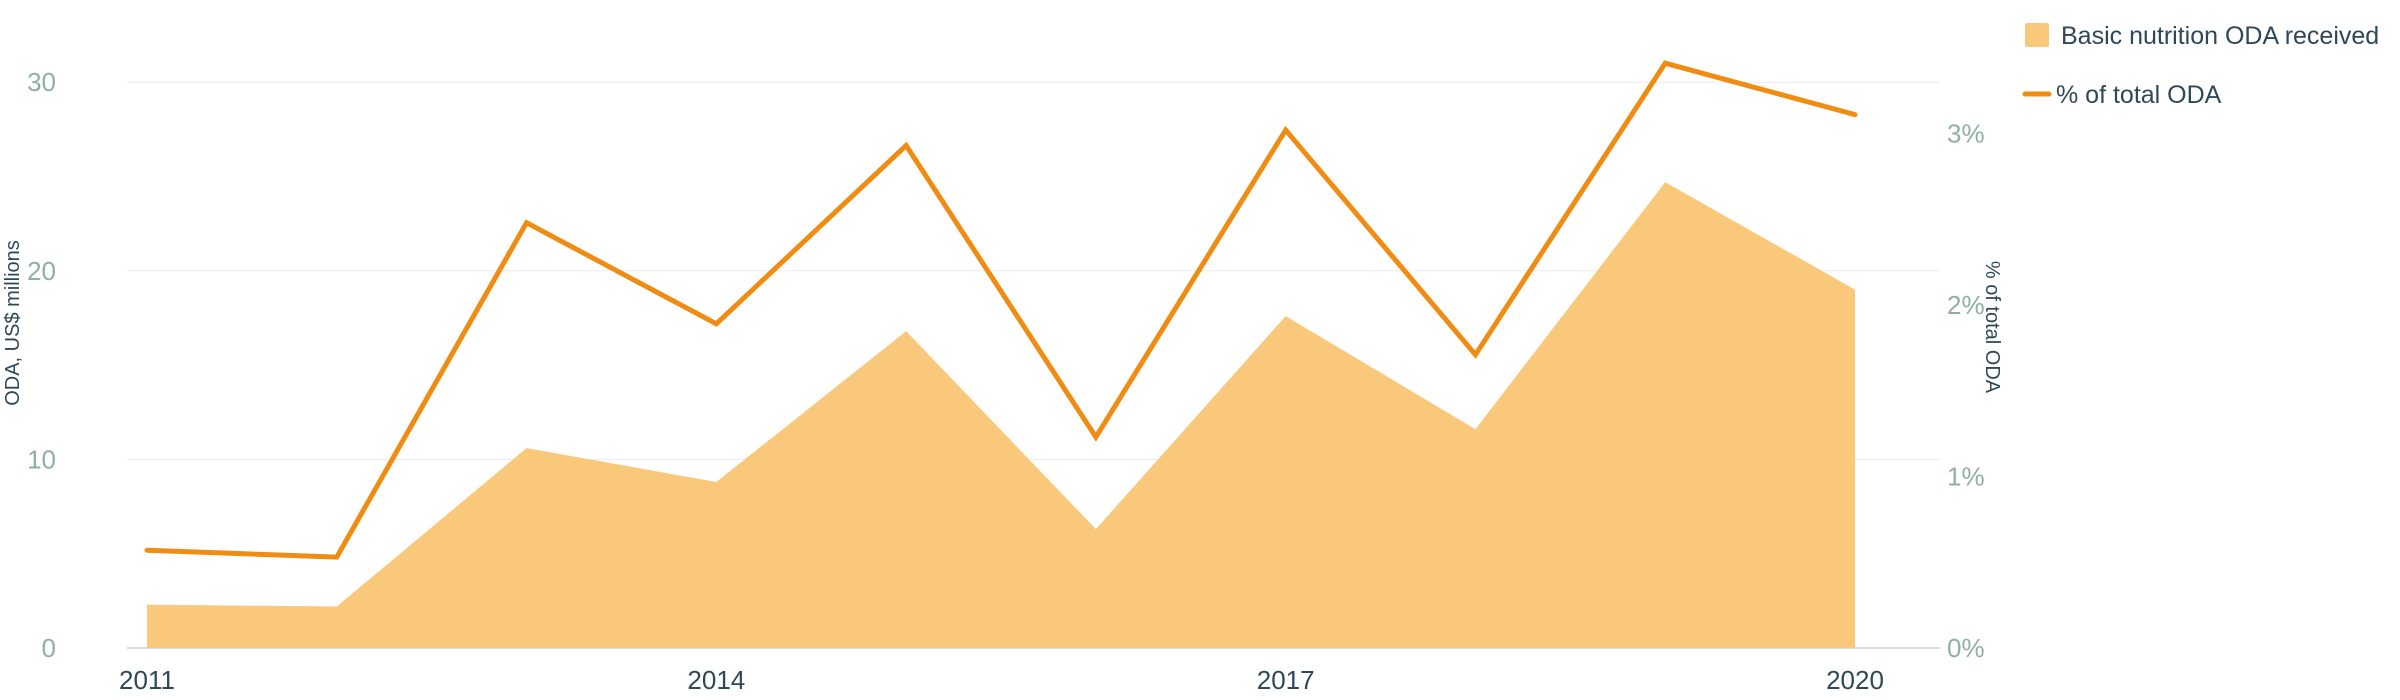  What do you see at coordinates (13, 323) in the screenshot?
I see `left-axis-title: ODA, US$ millions` at bounding box center [13, 323].